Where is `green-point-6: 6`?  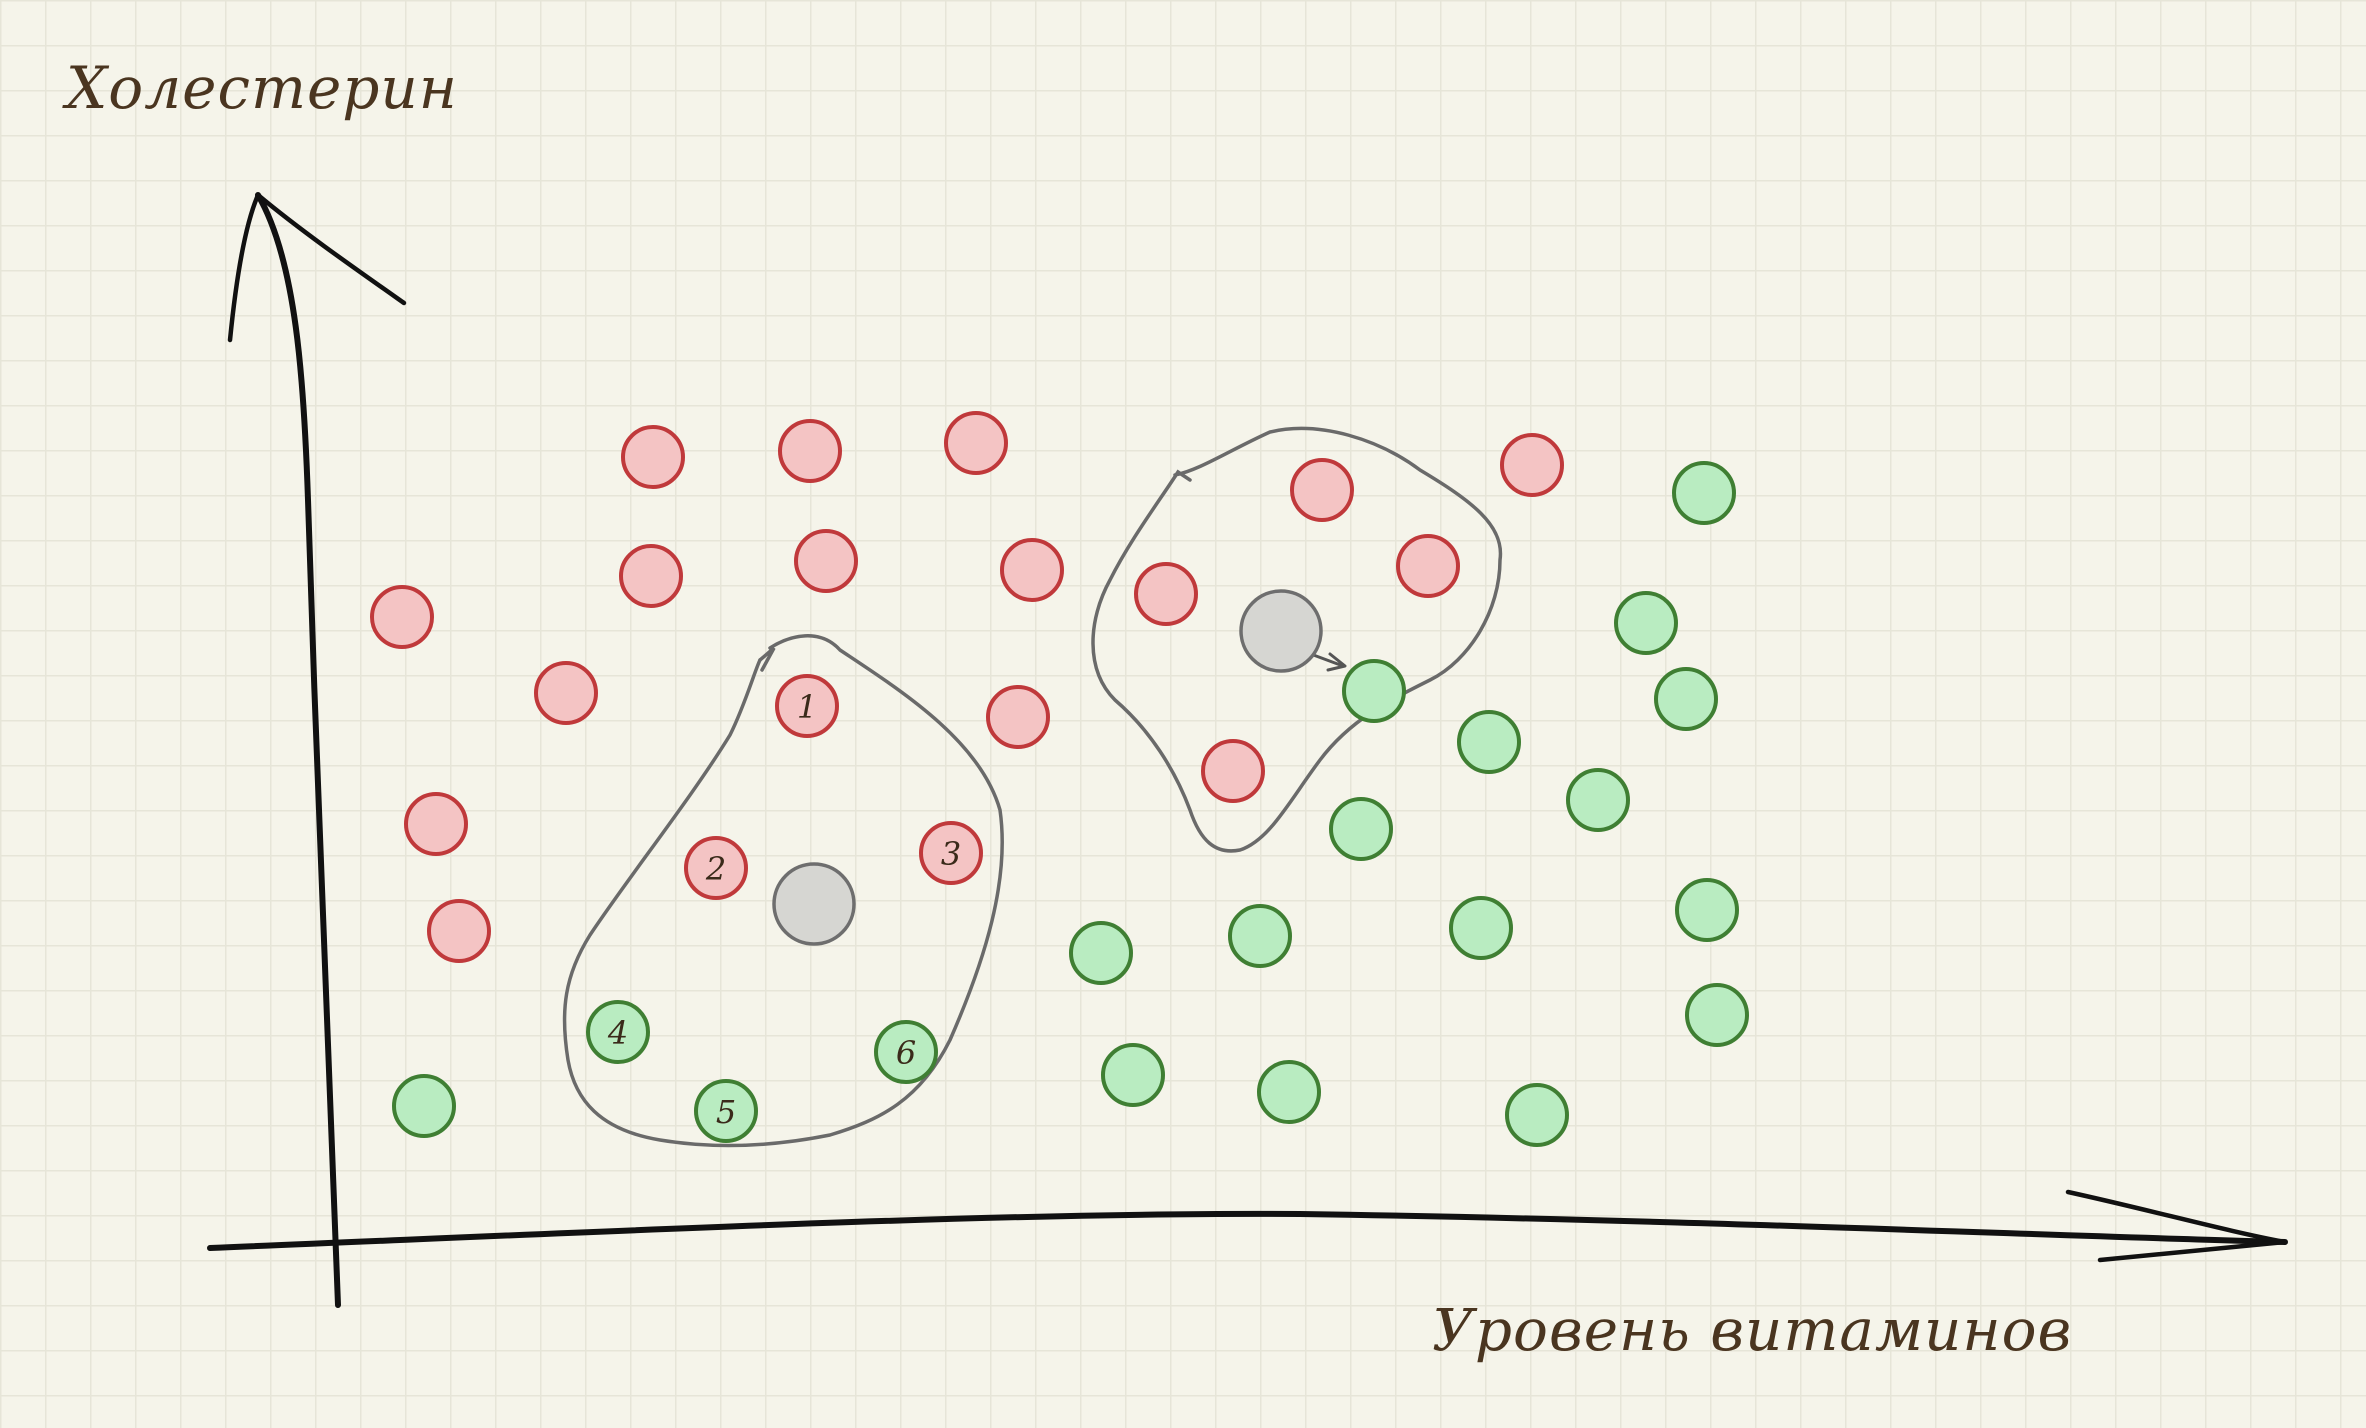
green-point-6: 6 is located at coordinates (906, 1052).